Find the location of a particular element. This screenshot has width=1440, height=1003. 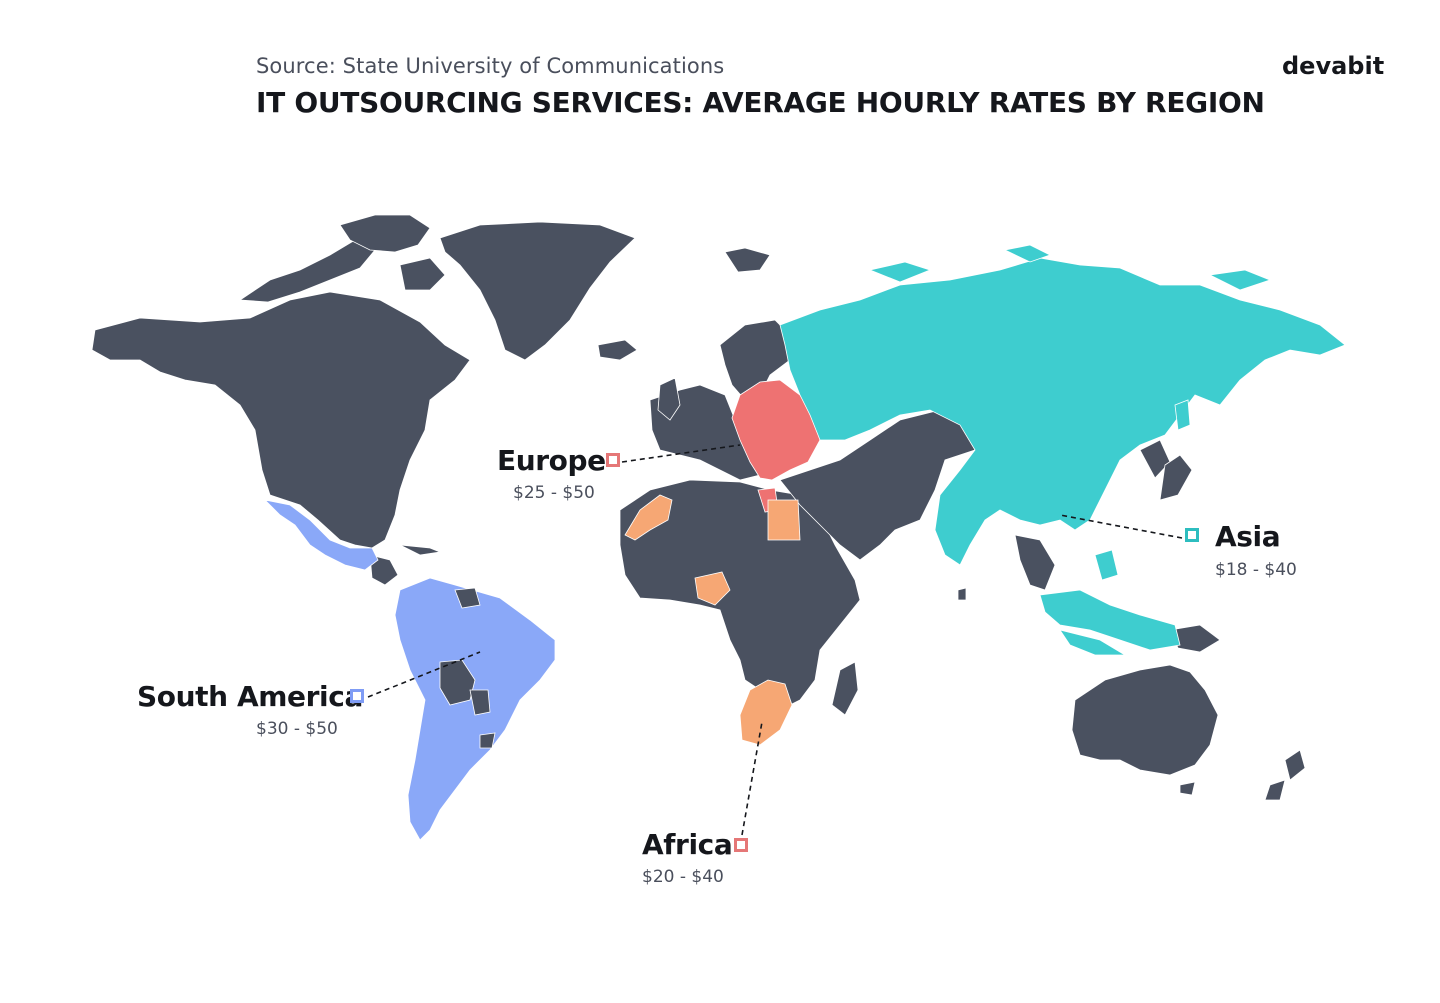

scandinavia-land is located at coordinates (755, 360).